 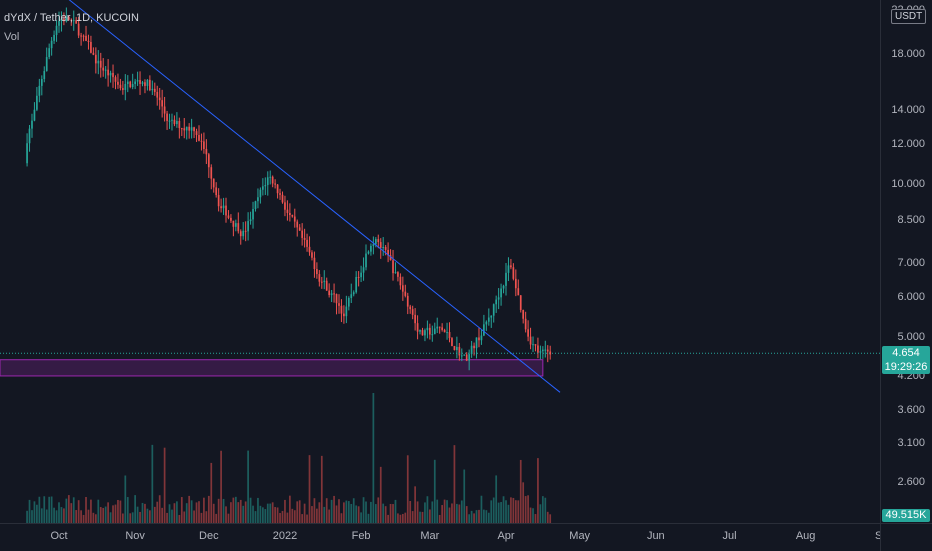 What do you see at coordinates (908, 54) in the screenshot?
I see `price-tick: 18.000` at bounding box center [908, 54].